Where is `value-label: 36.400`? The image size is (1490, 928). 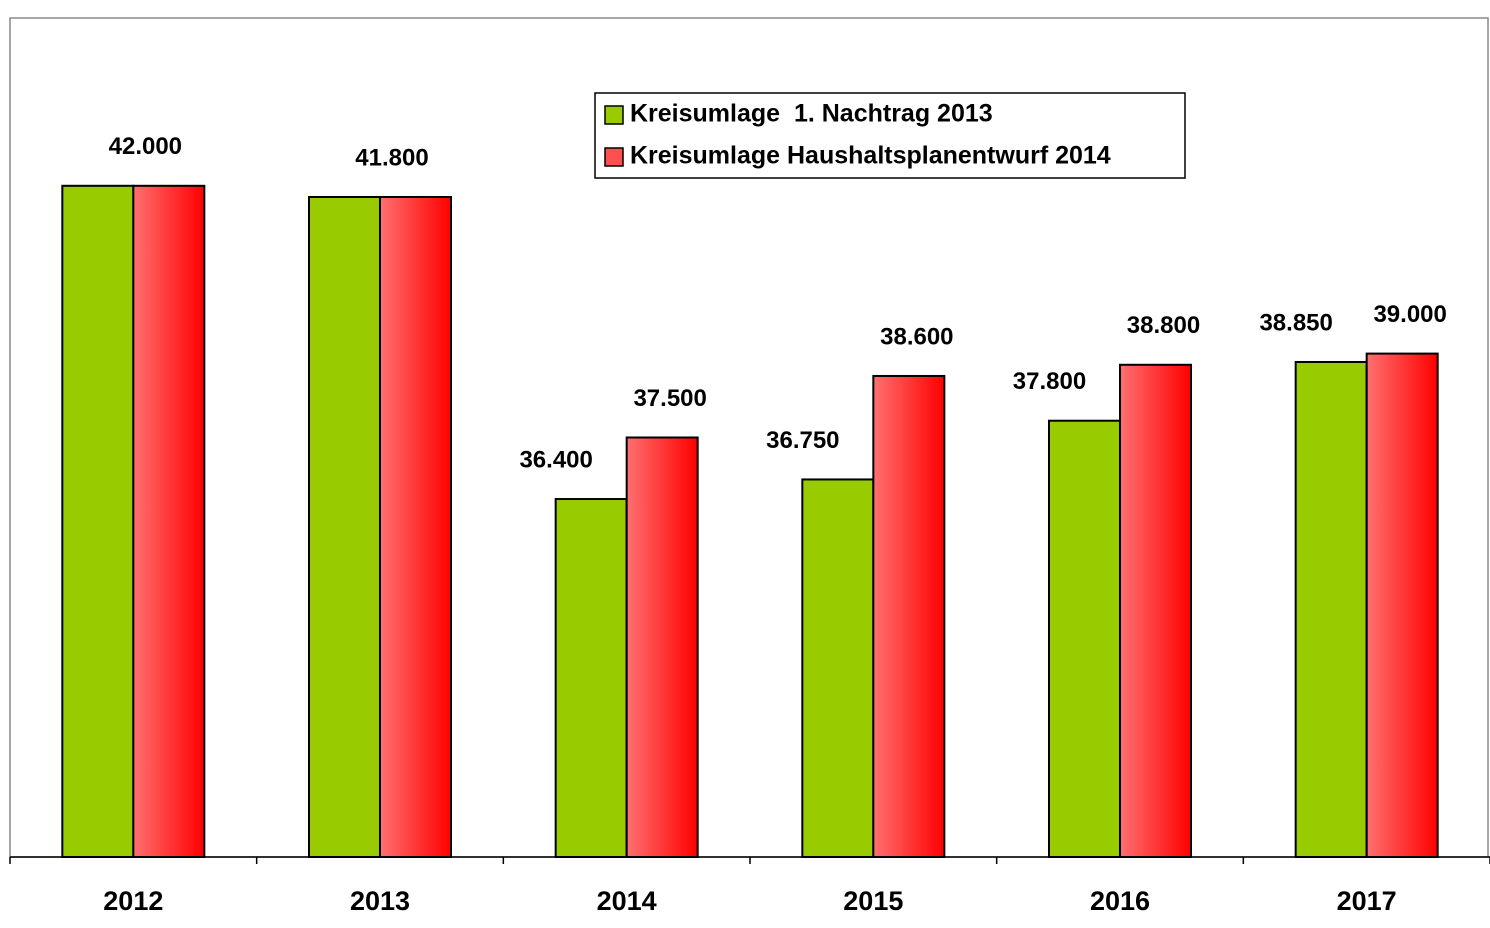
value-label: 36.400 is located at coordinates (555, 459).